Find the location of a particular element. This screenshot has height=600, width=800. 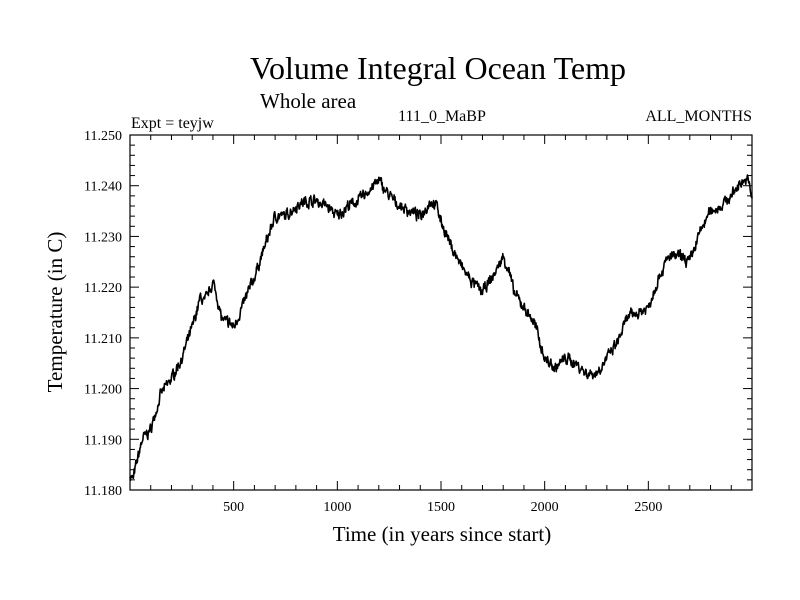

x-tick-label: 500 is located at coordinates (233, 507).